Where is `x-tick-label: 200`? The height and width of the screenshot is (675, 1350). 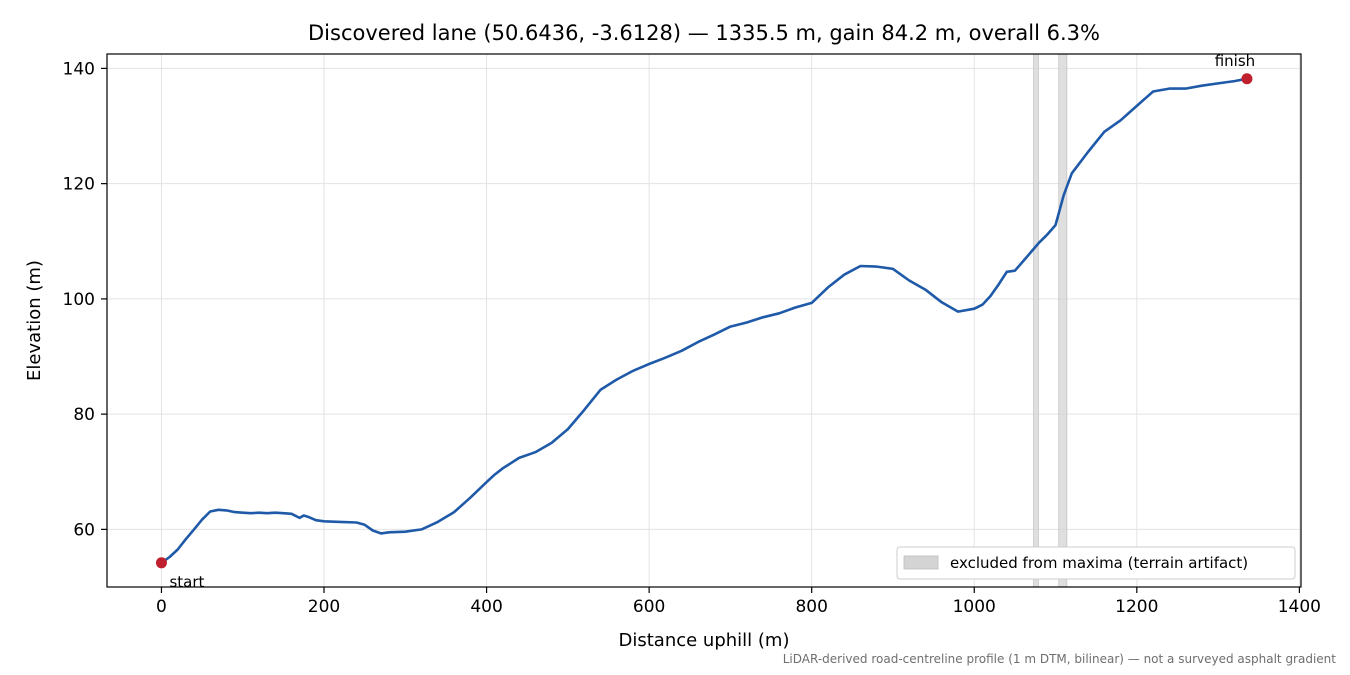
x-tick-label: 200 is located at coordinates (324, 607).